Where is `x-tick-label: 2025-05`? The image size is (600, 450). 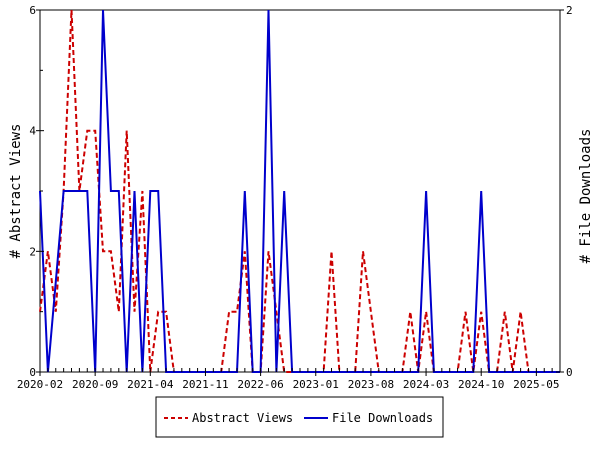 x-tick-label: 2025-05 is located at coordinates (536, 384).